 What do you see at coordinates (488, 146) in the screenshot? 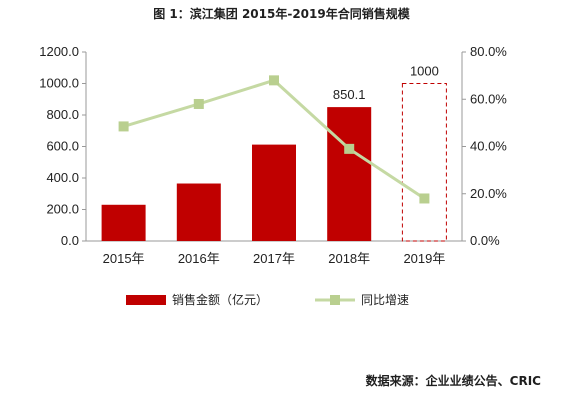
I see `right-tick-label: 40.0%` at bounding box center [488, 146].